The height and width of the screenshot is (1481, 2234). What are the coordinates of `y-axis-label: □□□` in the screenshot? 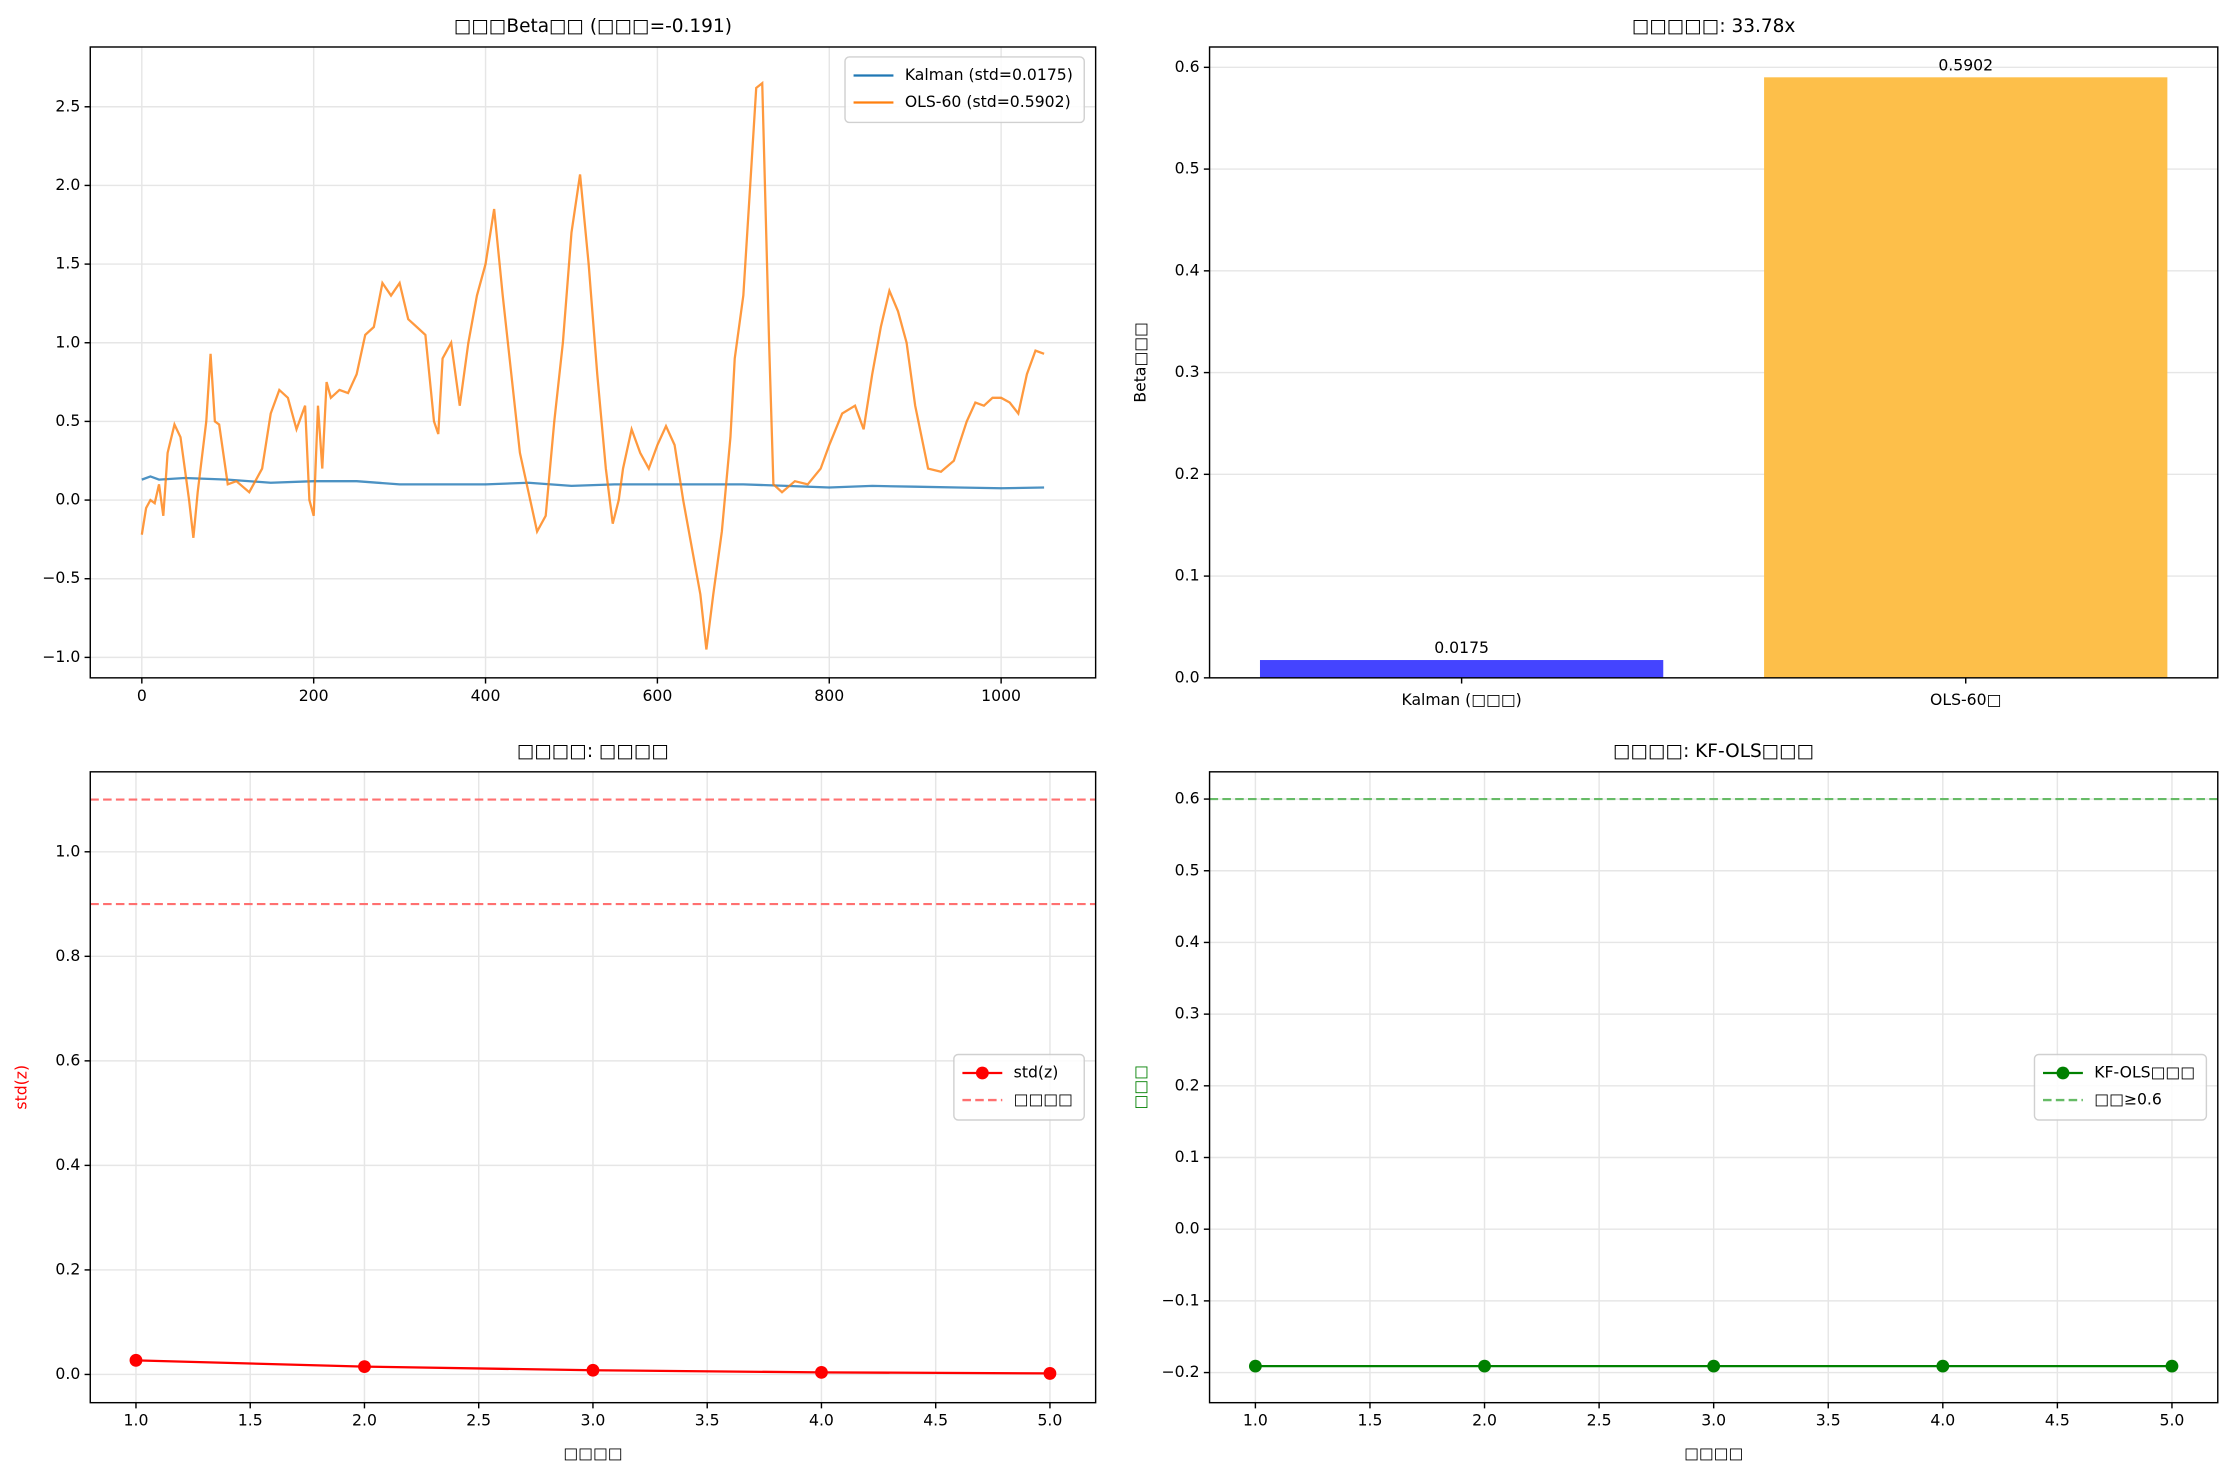 It's located at (1140, 1087).